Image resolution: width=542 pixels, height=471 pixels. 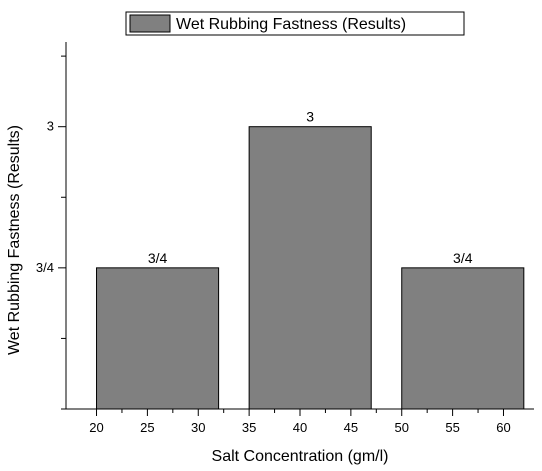 What do you see at coordinates (158, 258) in the screenshot?
I see `bar-1-value-label: 3/4` at bounding box center [158, 258].